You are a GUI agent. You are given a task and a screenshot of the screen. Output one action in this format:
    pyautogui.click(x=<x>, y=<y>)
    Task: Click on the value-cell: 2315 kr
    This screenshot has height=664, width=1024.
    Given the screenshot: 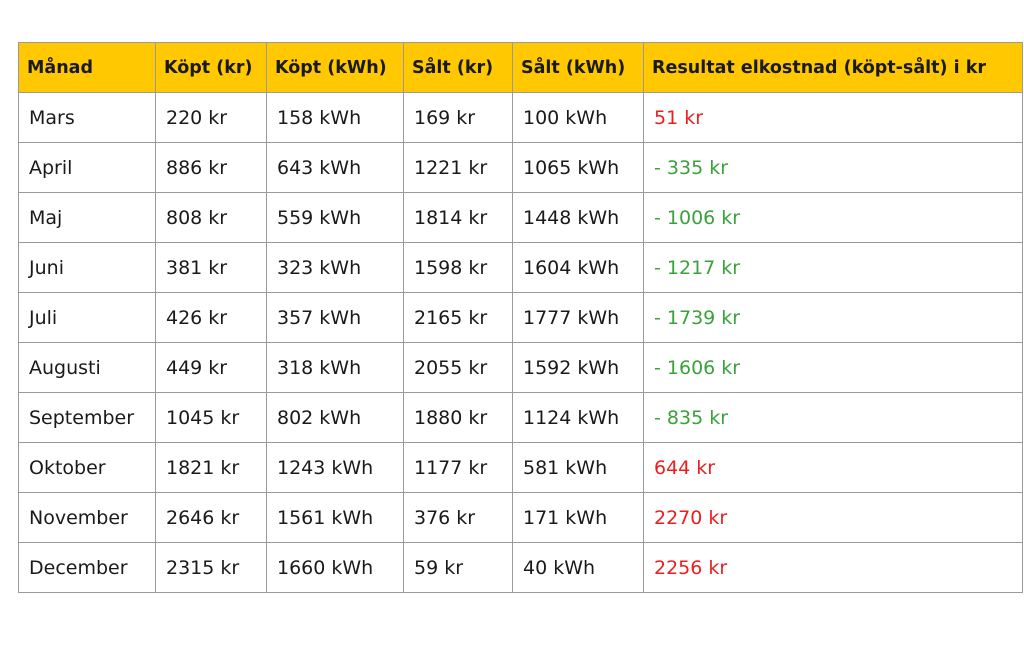 What is the action you would take?
    pyautogui.click(x=211, y=567)
    